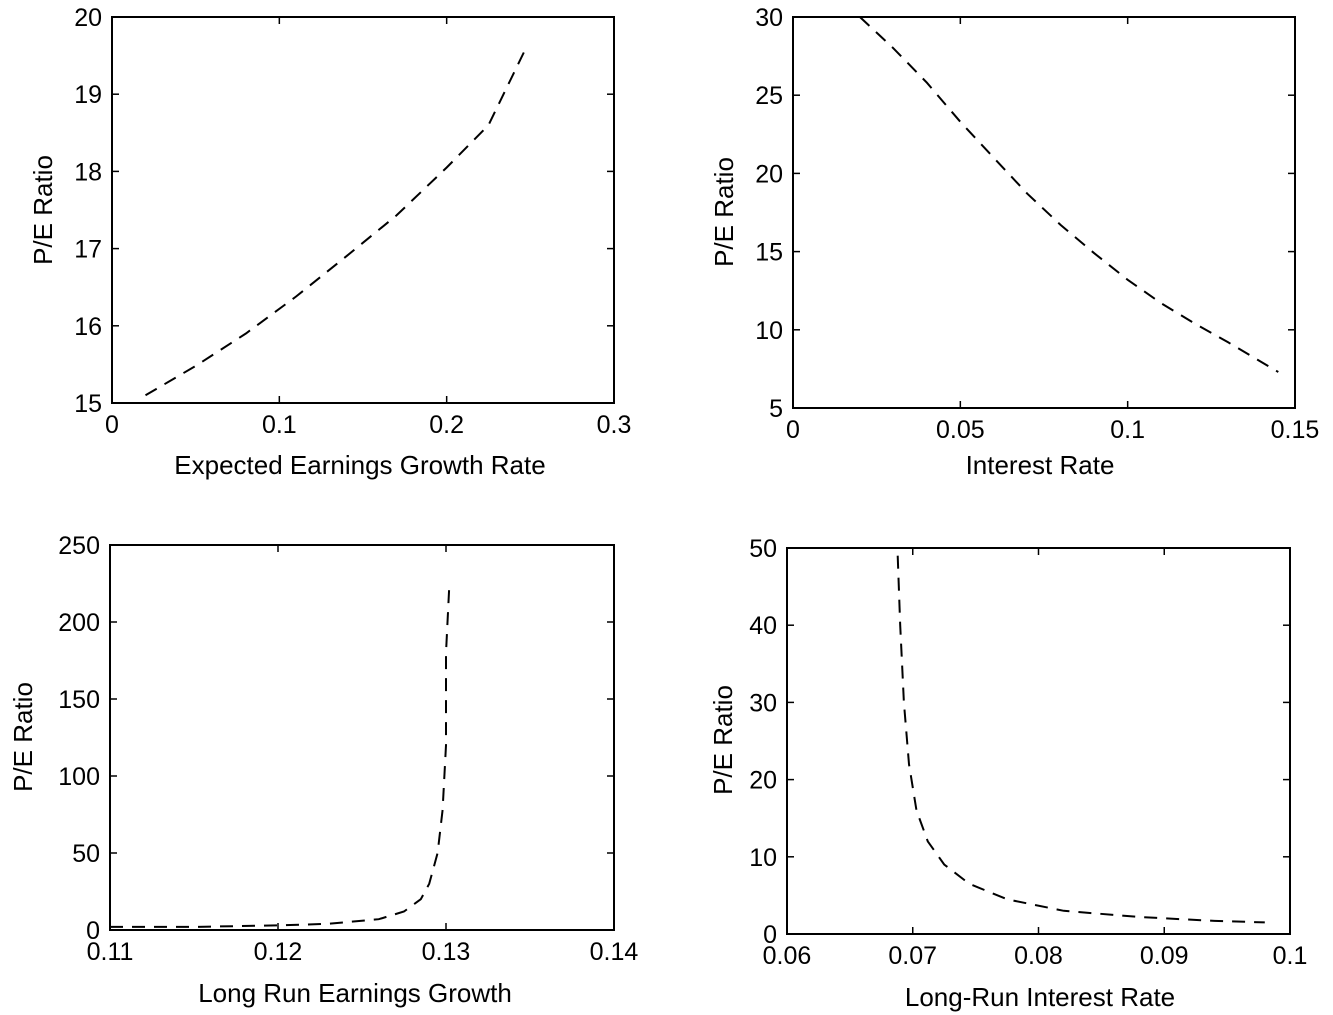  I want to click on x-tick-label: 0.08, so click(1038, 956).